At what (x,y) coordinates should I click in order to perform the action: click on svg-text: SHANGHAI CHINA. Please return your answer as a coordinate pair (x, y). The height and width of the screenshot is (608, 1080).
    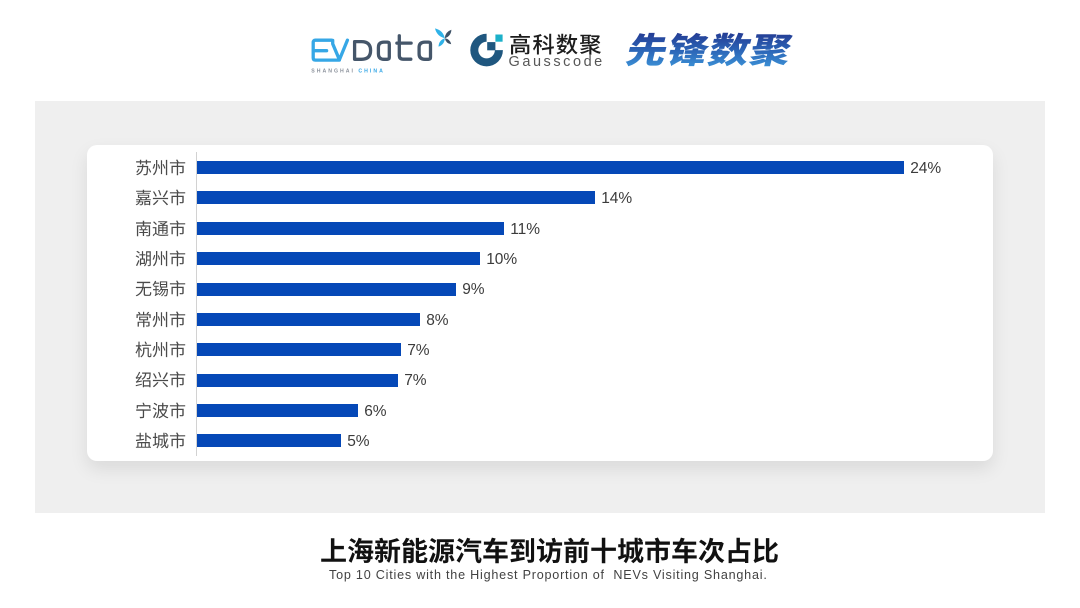
    Looking at the image, I should click on (348, 71).